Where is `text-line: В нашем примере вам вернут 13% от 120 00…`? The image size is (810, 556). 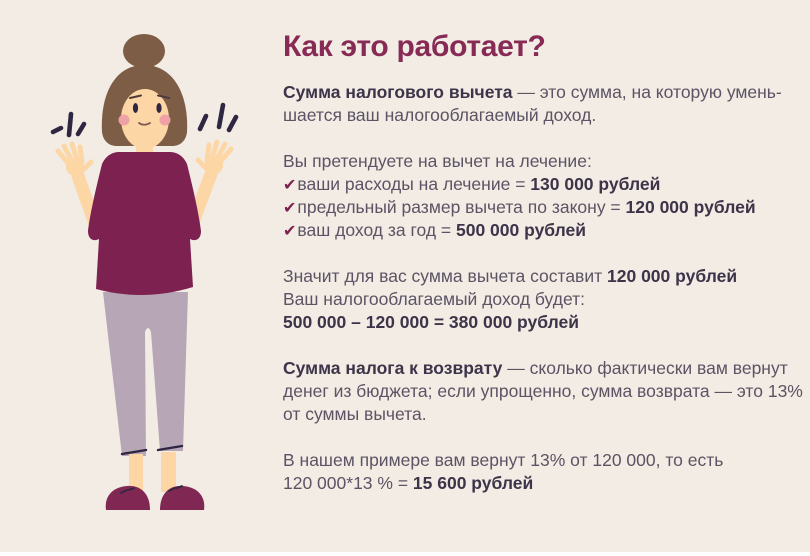 text-line: В нашем примере вам вернут 13% от 120 00… is located at coordinates (544, 460).